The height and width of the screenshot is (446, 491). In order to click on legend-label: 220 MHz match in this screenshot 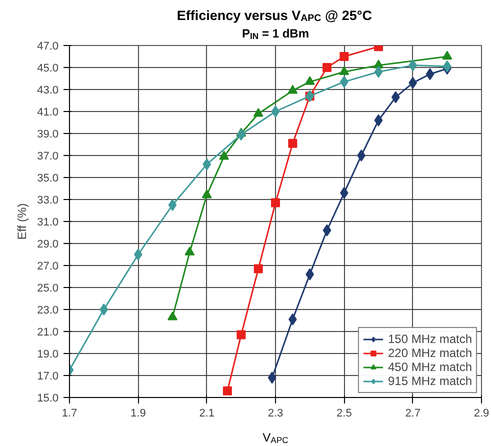, I will do `click(430, 353)`.